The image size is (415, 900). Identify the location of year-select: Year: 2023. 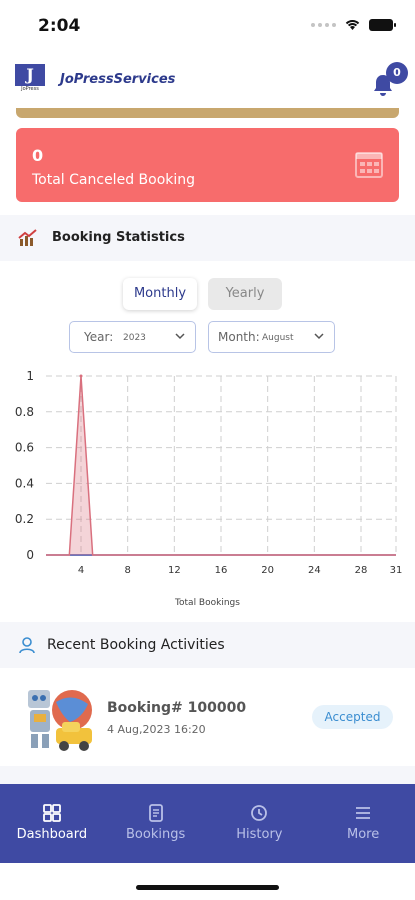
(132, 337).